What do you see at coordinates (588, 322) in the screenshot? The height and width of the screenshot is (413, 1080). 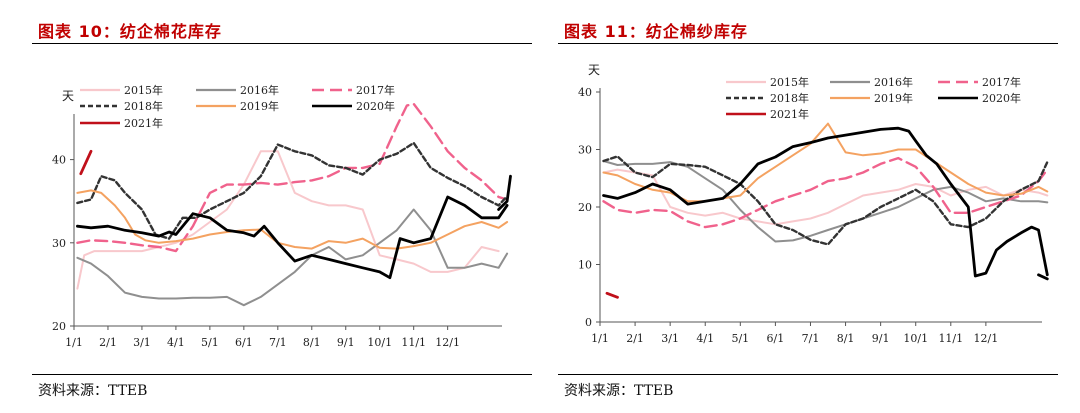 I see `y-tick-label: 0` at bounding box center [588, 322].